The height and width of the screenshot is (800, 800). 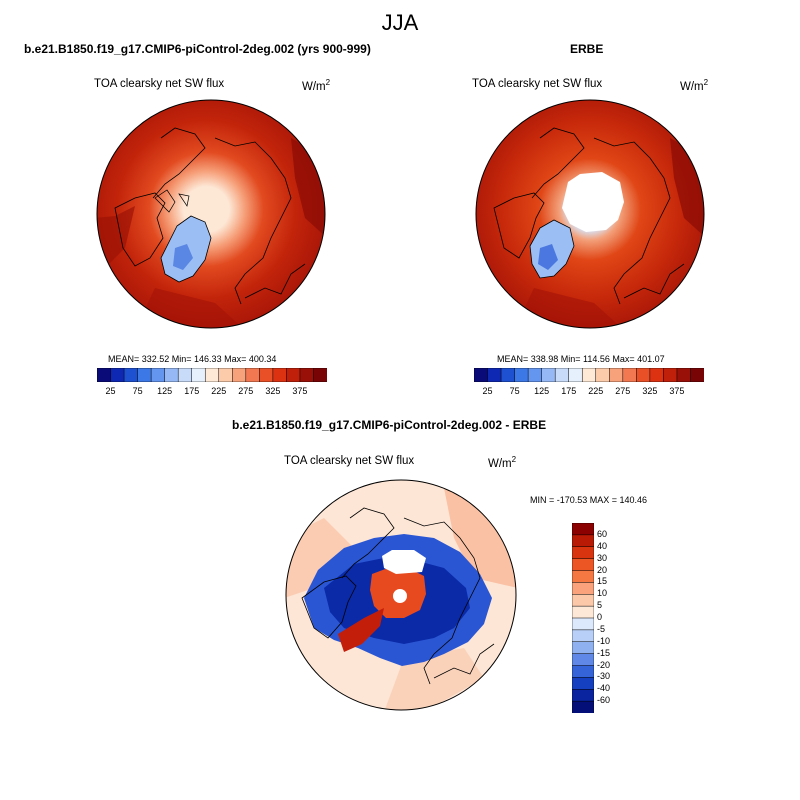 I want to click on panel-2-colorbar-ticks: 25 75 125 175 225 275 325 375, so click(x=589, y=393).